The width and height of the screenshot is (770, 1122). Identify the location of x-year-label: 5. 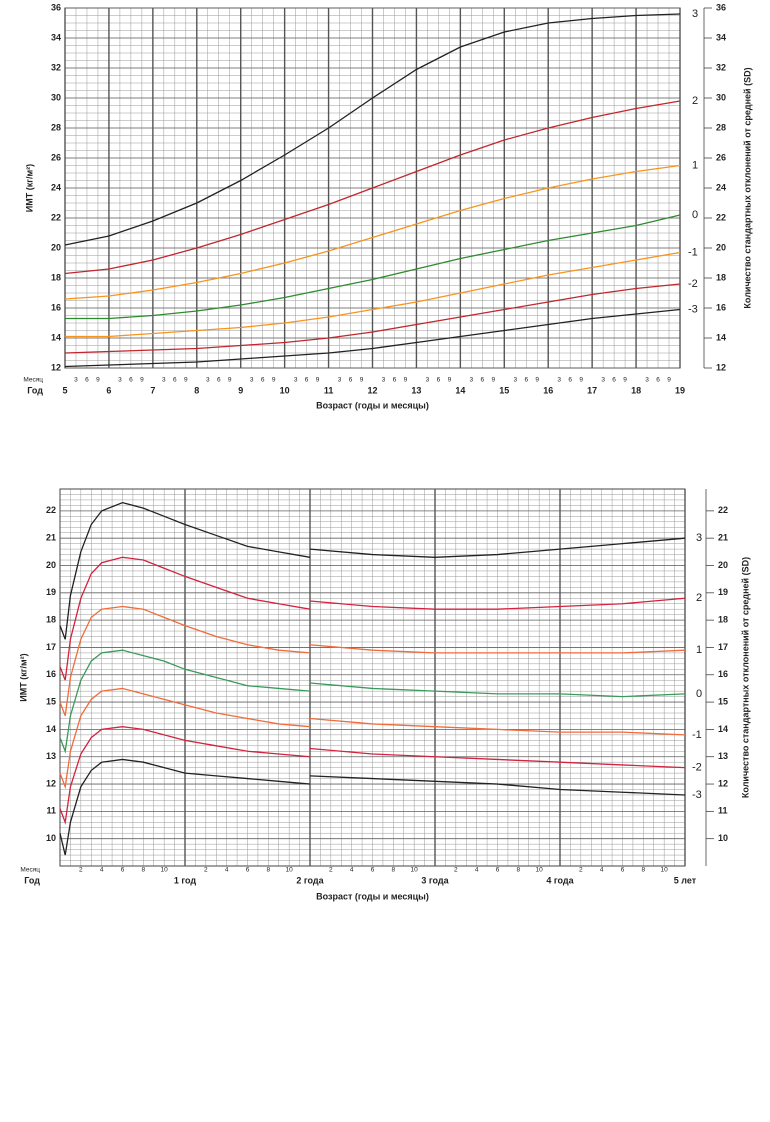
(64, 390).